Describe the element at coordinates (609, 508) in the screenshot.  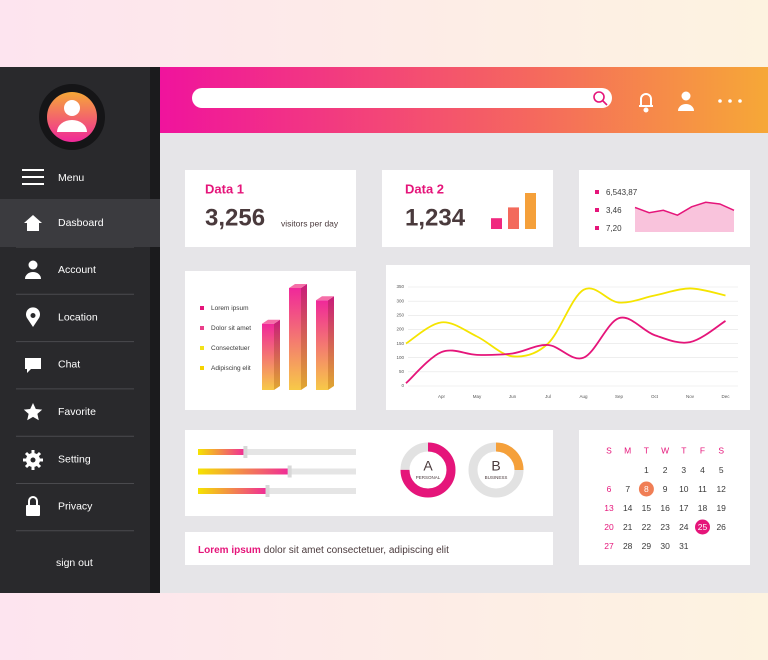
I see `day: 13` at that location.